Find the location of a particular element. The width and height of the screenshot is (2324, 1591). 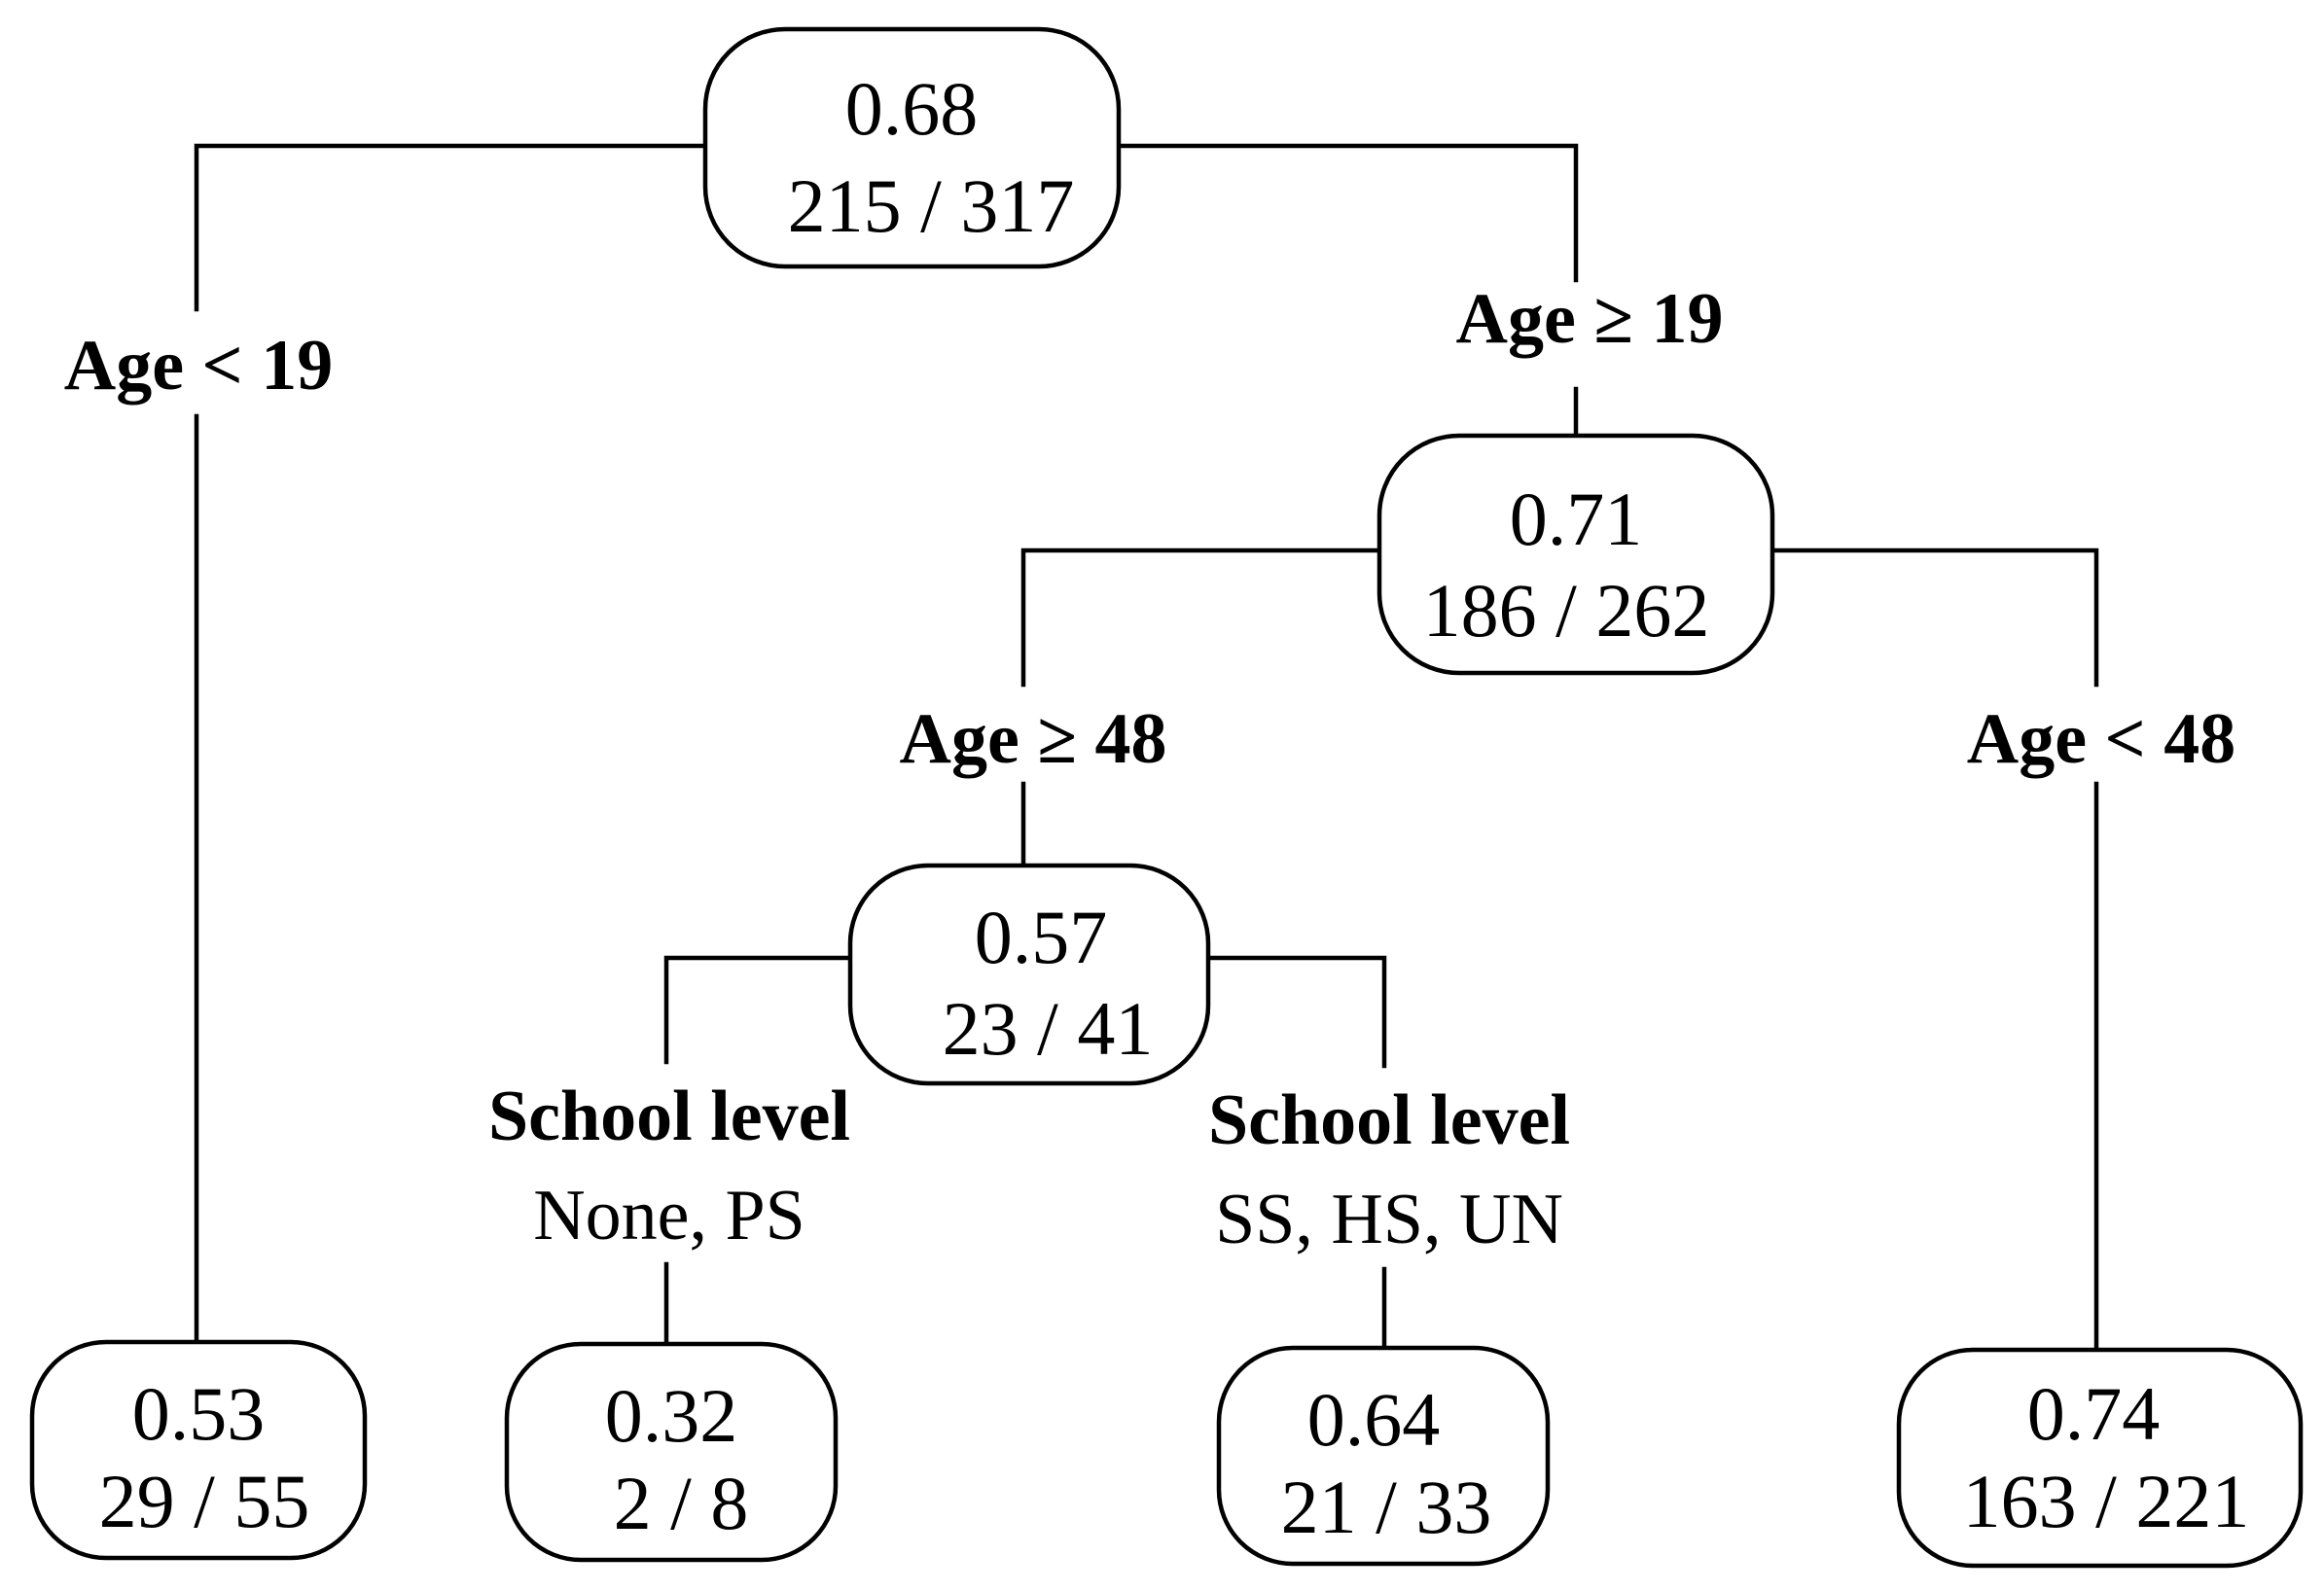

node-value: 0.64 is located at coordinates (1374, 1419).